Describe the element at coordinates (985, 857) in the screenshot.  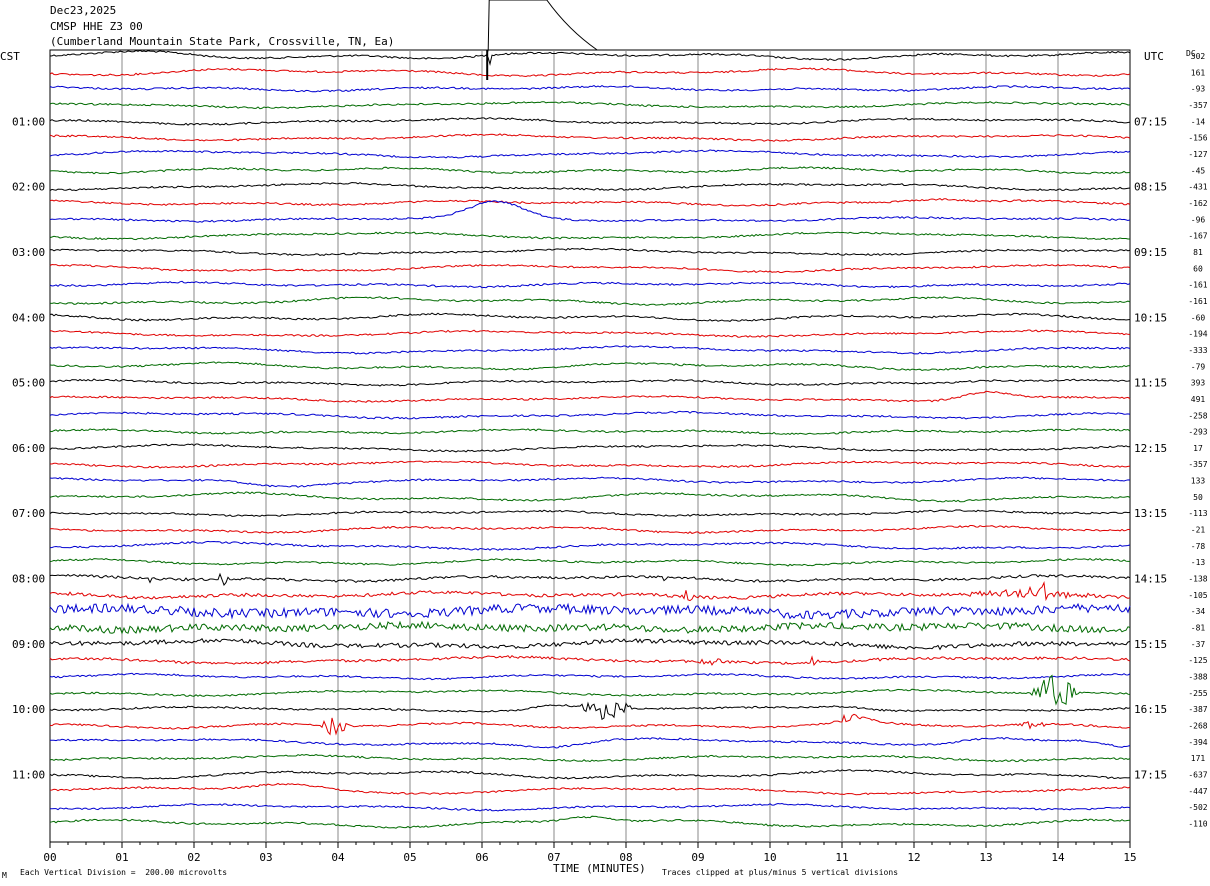
I see `x-tick-label: 13` at that location.